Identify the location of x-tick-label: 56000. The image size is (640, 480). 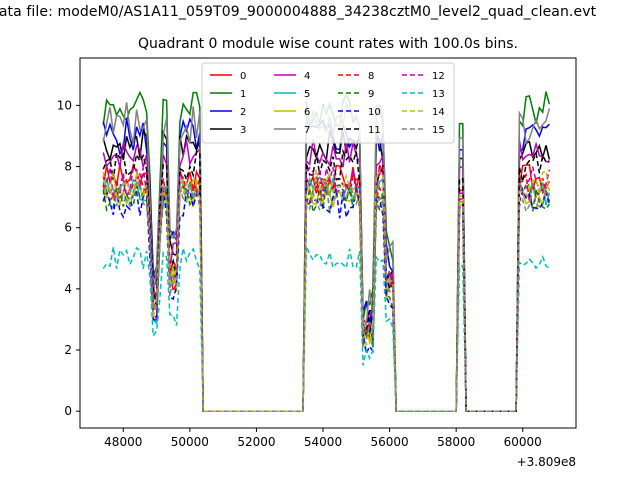
(389, 442).